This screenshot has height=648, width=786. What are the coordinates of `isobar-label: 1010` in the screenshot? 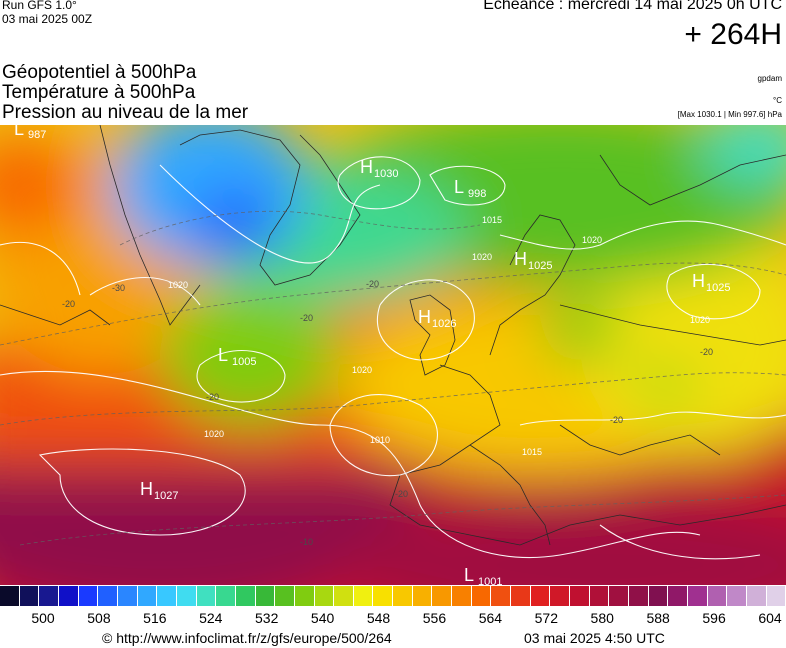 It's located at (380, 440).